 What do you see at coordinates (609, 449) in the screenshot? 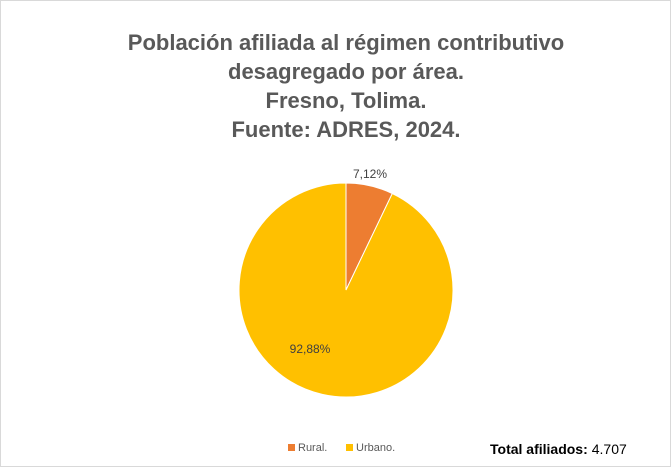
I see `annotation-value: 4.707` at bounding box center [609, 449].